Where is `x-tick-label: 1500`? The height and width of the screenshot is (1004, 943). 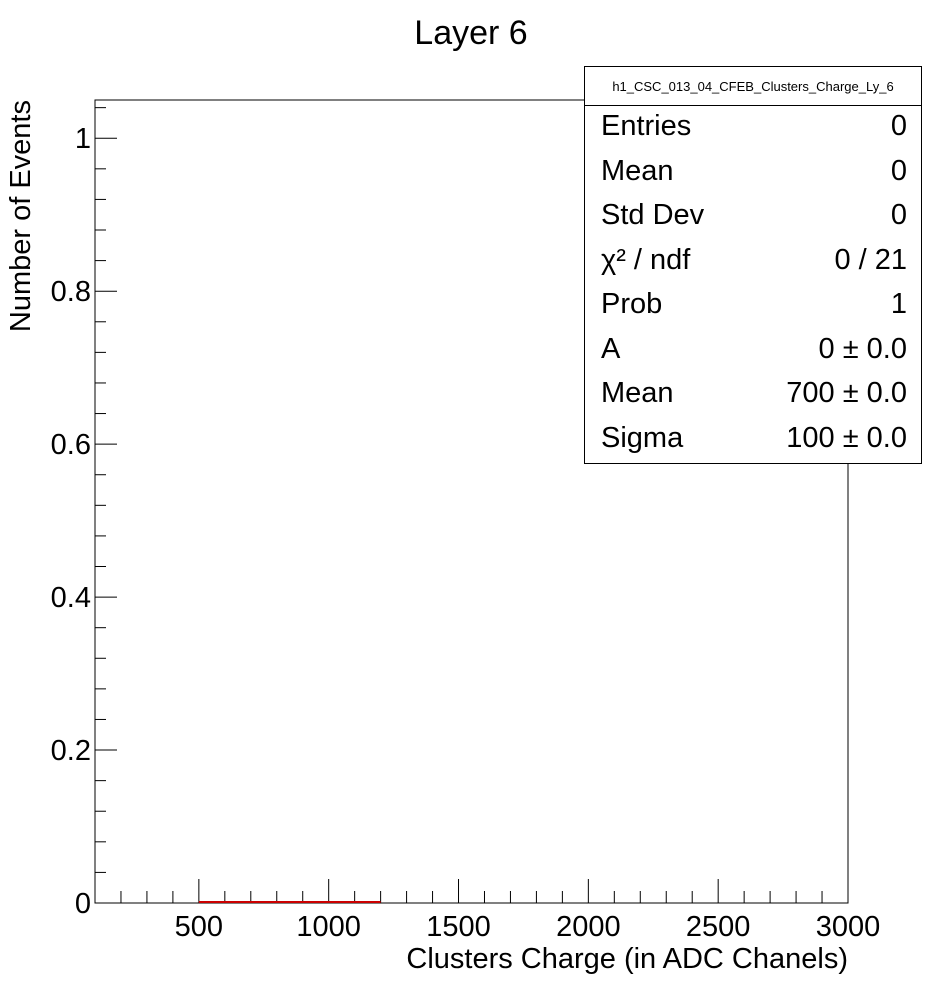
x-tick-label: 1500 is located at coordinates (458, 927).